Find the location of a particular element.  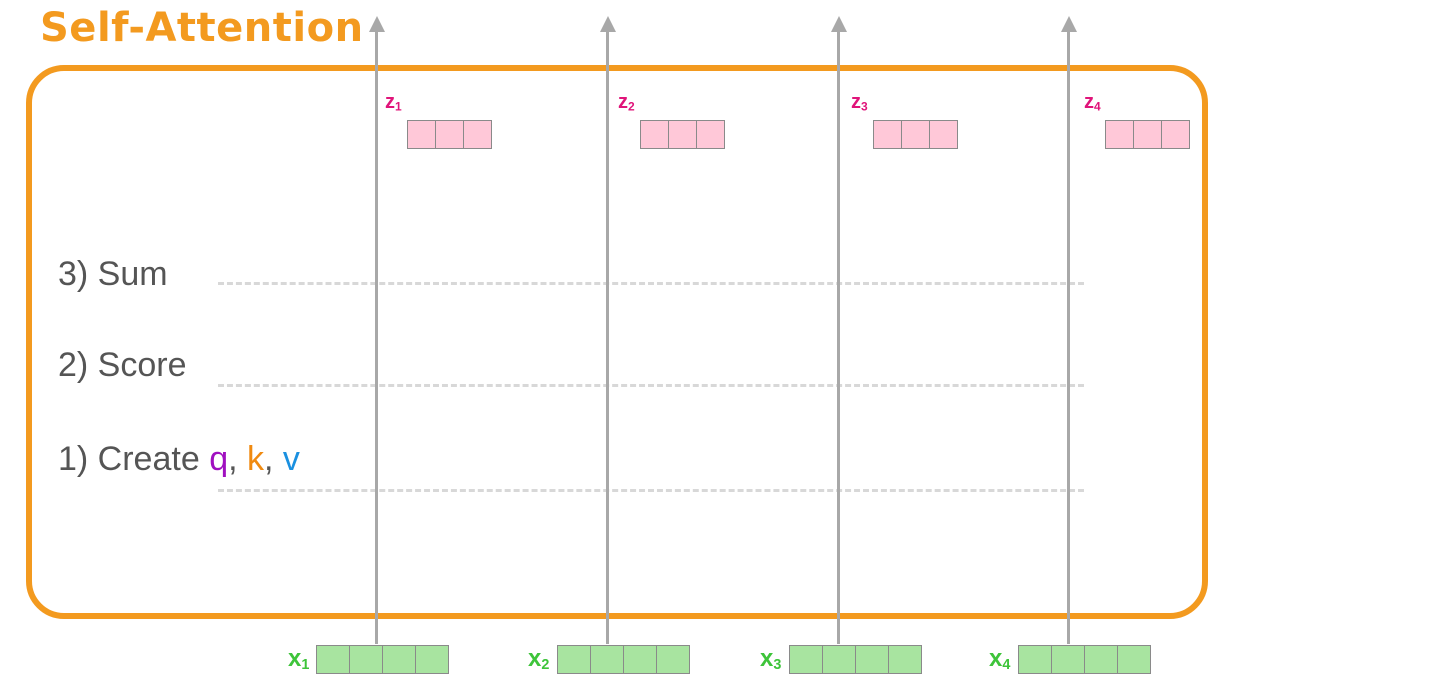

input-vector-x3 is located at coordinates (855, 659).